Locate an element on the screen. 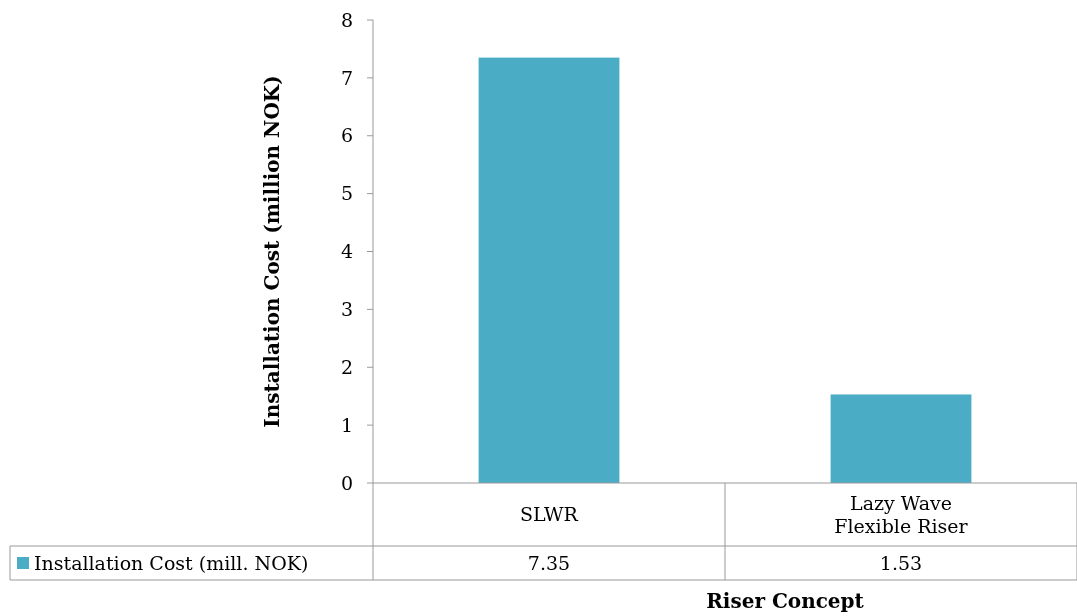  y-tick-label: 6 is located at coordinates (346, 135).